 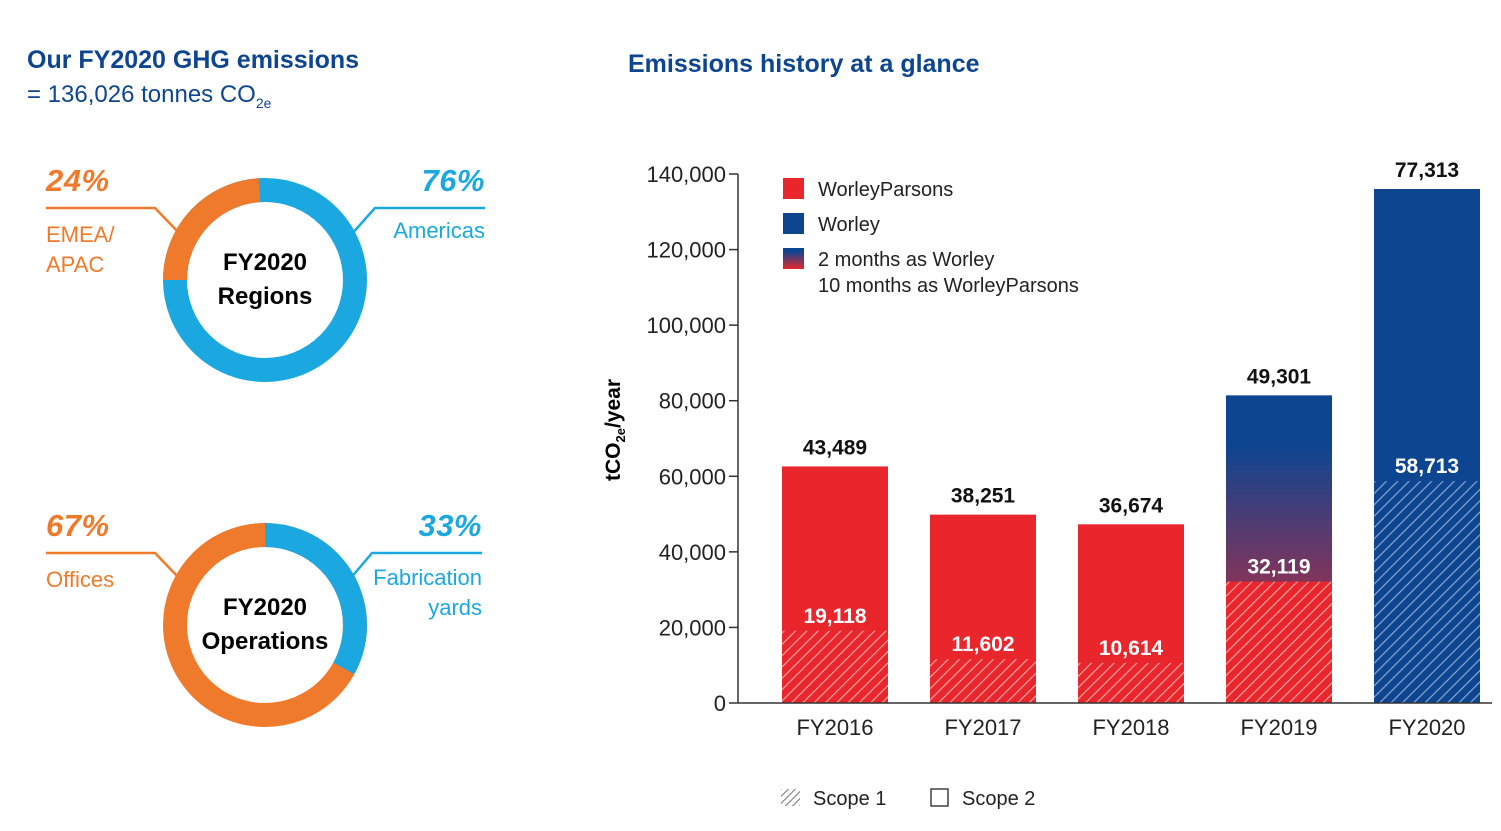 What do you see at coordinates (80, 234) in the screenshot?
I see `regions-left-label-line1: EMEA/` at bounding box center [80, 234].